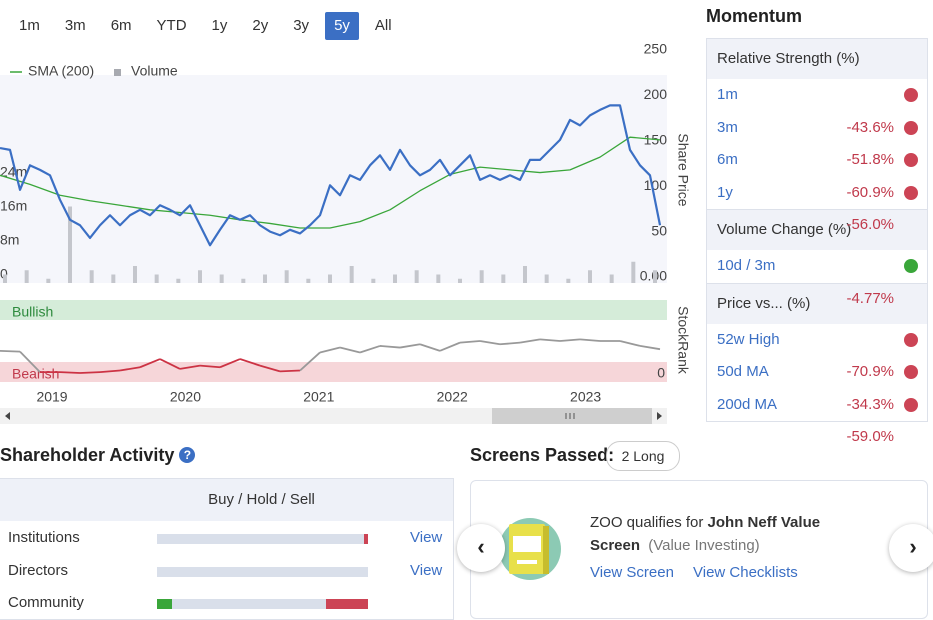 Image resolution: width=933 pixels, height=620 pixels. Describe the element at coordinates (817, 229) in the screenshot. I see `section-header: Volume Change (%)` at that location.